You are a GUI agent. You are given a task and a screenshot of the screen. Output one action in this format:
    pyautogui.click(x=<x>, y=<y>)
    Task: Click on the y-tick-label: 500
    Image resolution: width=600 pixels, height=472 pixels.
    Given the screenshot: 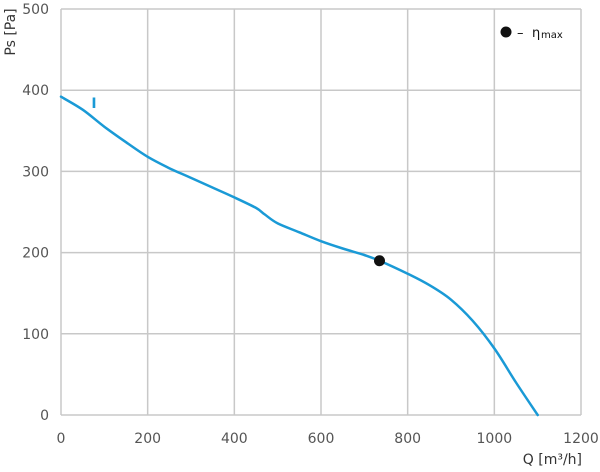 What is the action you would take?
    pyautogui.click(x=35, y=10)
    